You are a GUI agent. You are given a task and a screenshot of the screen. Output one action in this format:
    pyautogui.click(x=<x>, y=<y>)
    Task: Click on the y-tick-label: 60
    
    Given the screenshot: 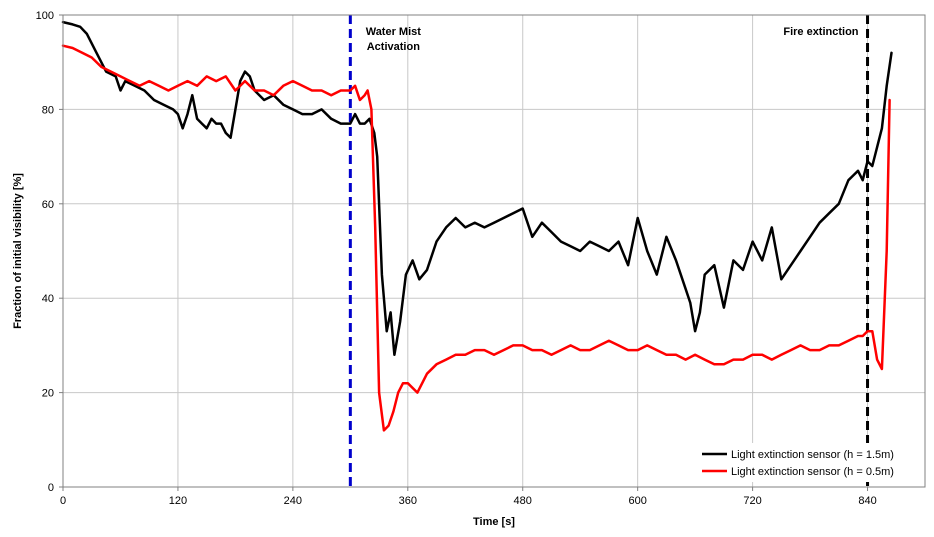 What is the action you would take?
    pyautogui.click(x=48, y=205)
    